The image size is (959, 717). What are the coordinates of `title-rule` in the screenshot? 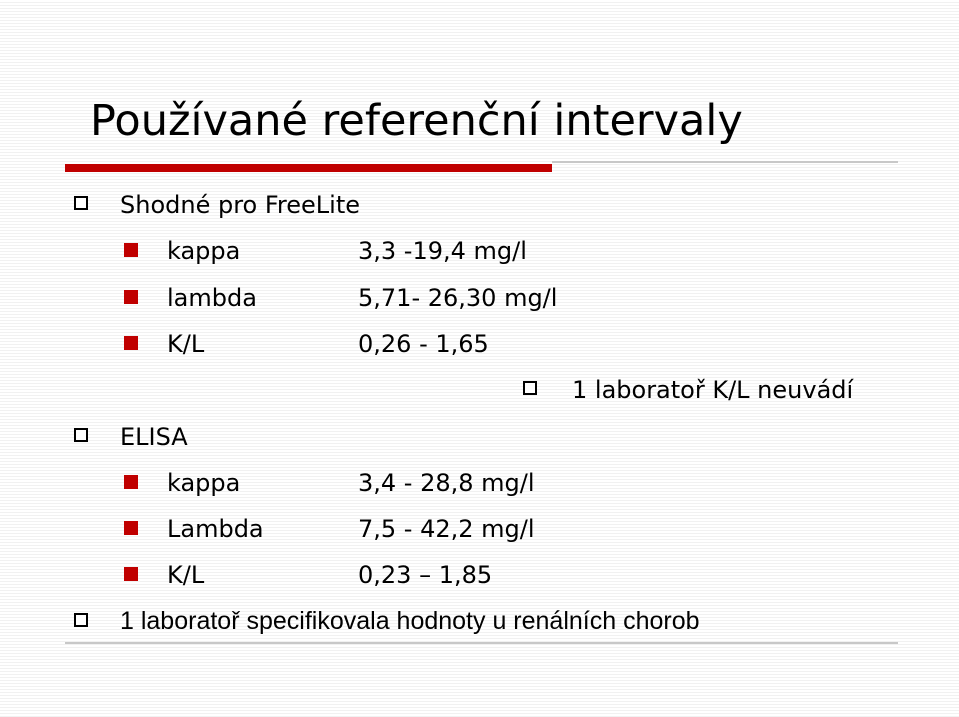 It's located at (725, 162).